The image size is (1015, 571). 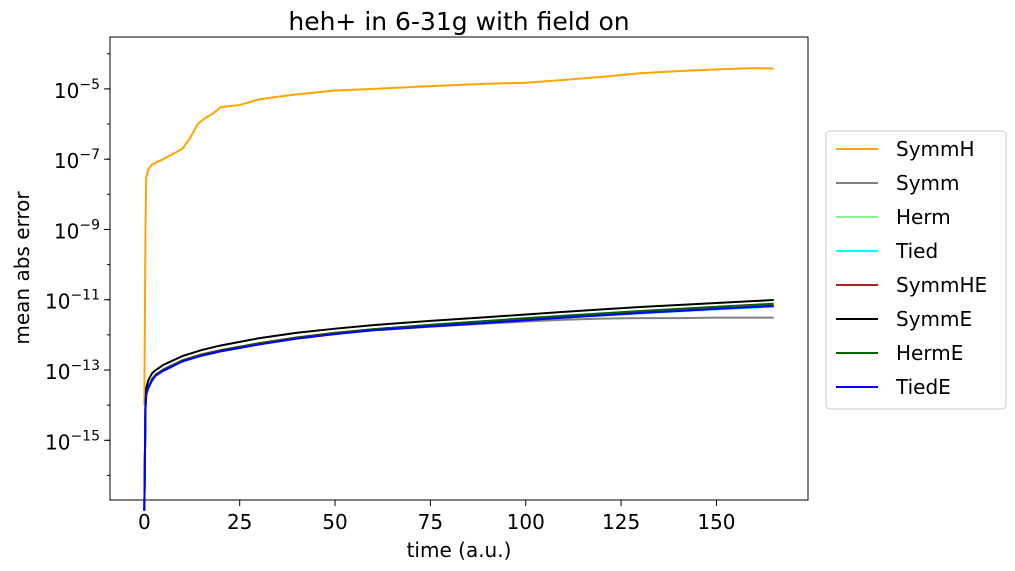 What do you see at coordinates (430, 522) in the screenshot?
I see `x-tick-label: 75` at bounding box center [430, 522].